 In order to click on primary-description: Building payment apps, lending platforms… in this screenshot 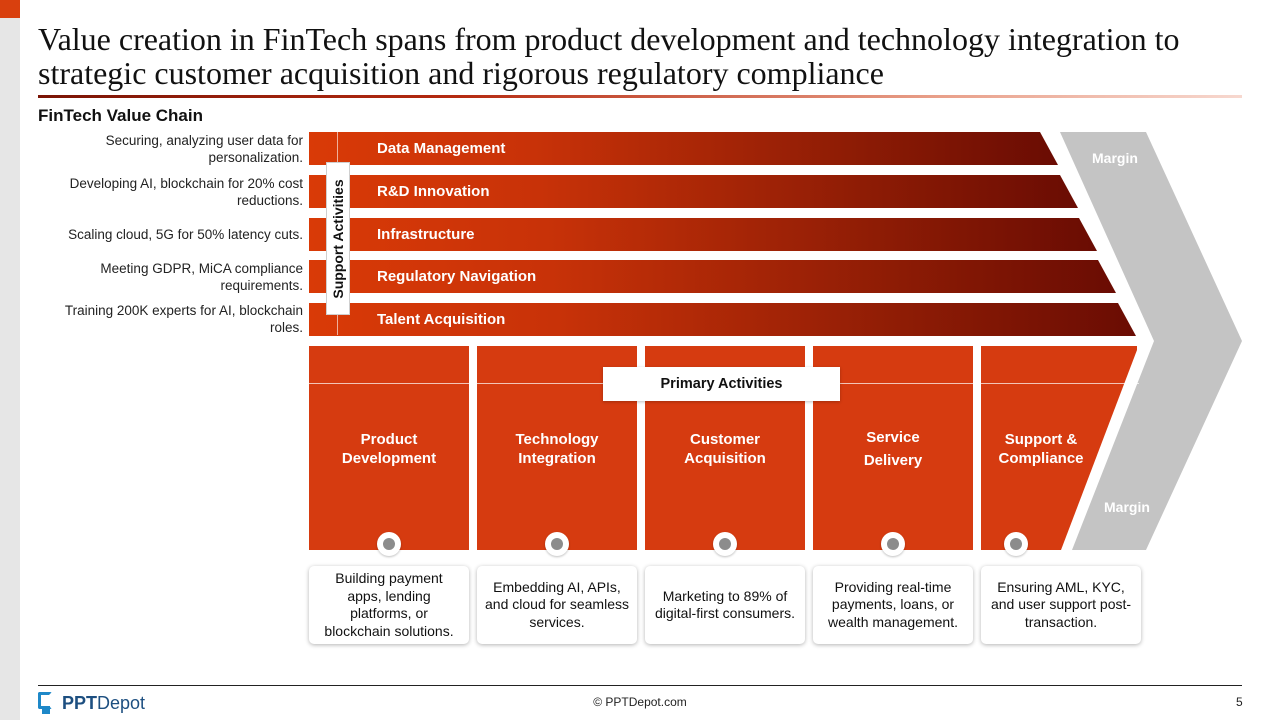, I will do `click(389, 605)`.